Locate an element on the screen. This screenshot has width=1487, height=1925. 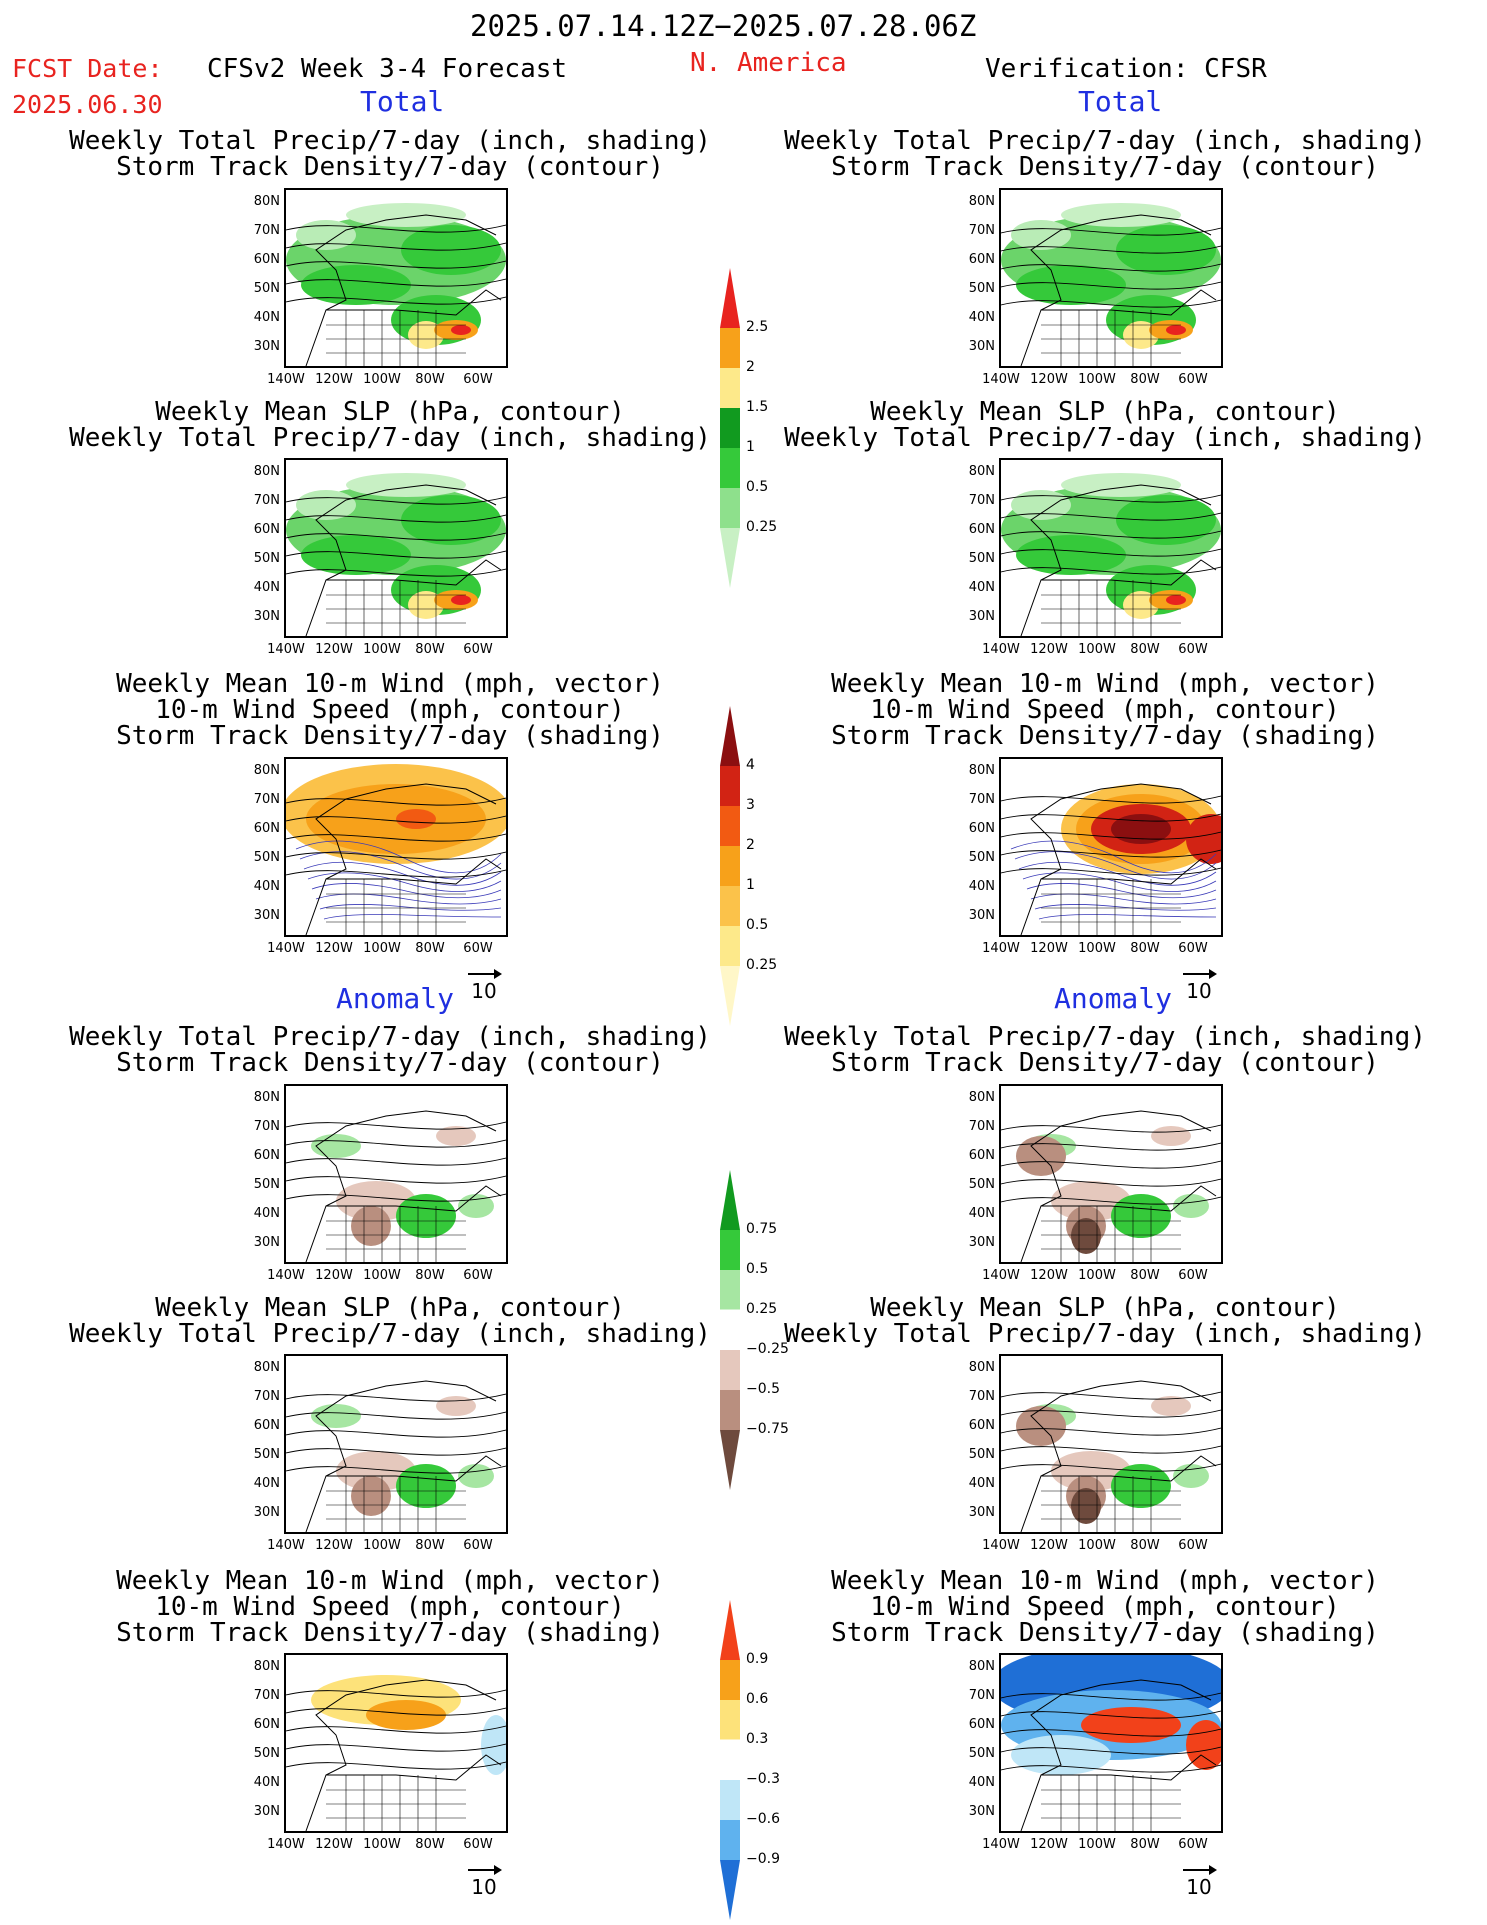
model-title: CFSv2 Week 3-4 Forecast is located at coordinates (387, 69).